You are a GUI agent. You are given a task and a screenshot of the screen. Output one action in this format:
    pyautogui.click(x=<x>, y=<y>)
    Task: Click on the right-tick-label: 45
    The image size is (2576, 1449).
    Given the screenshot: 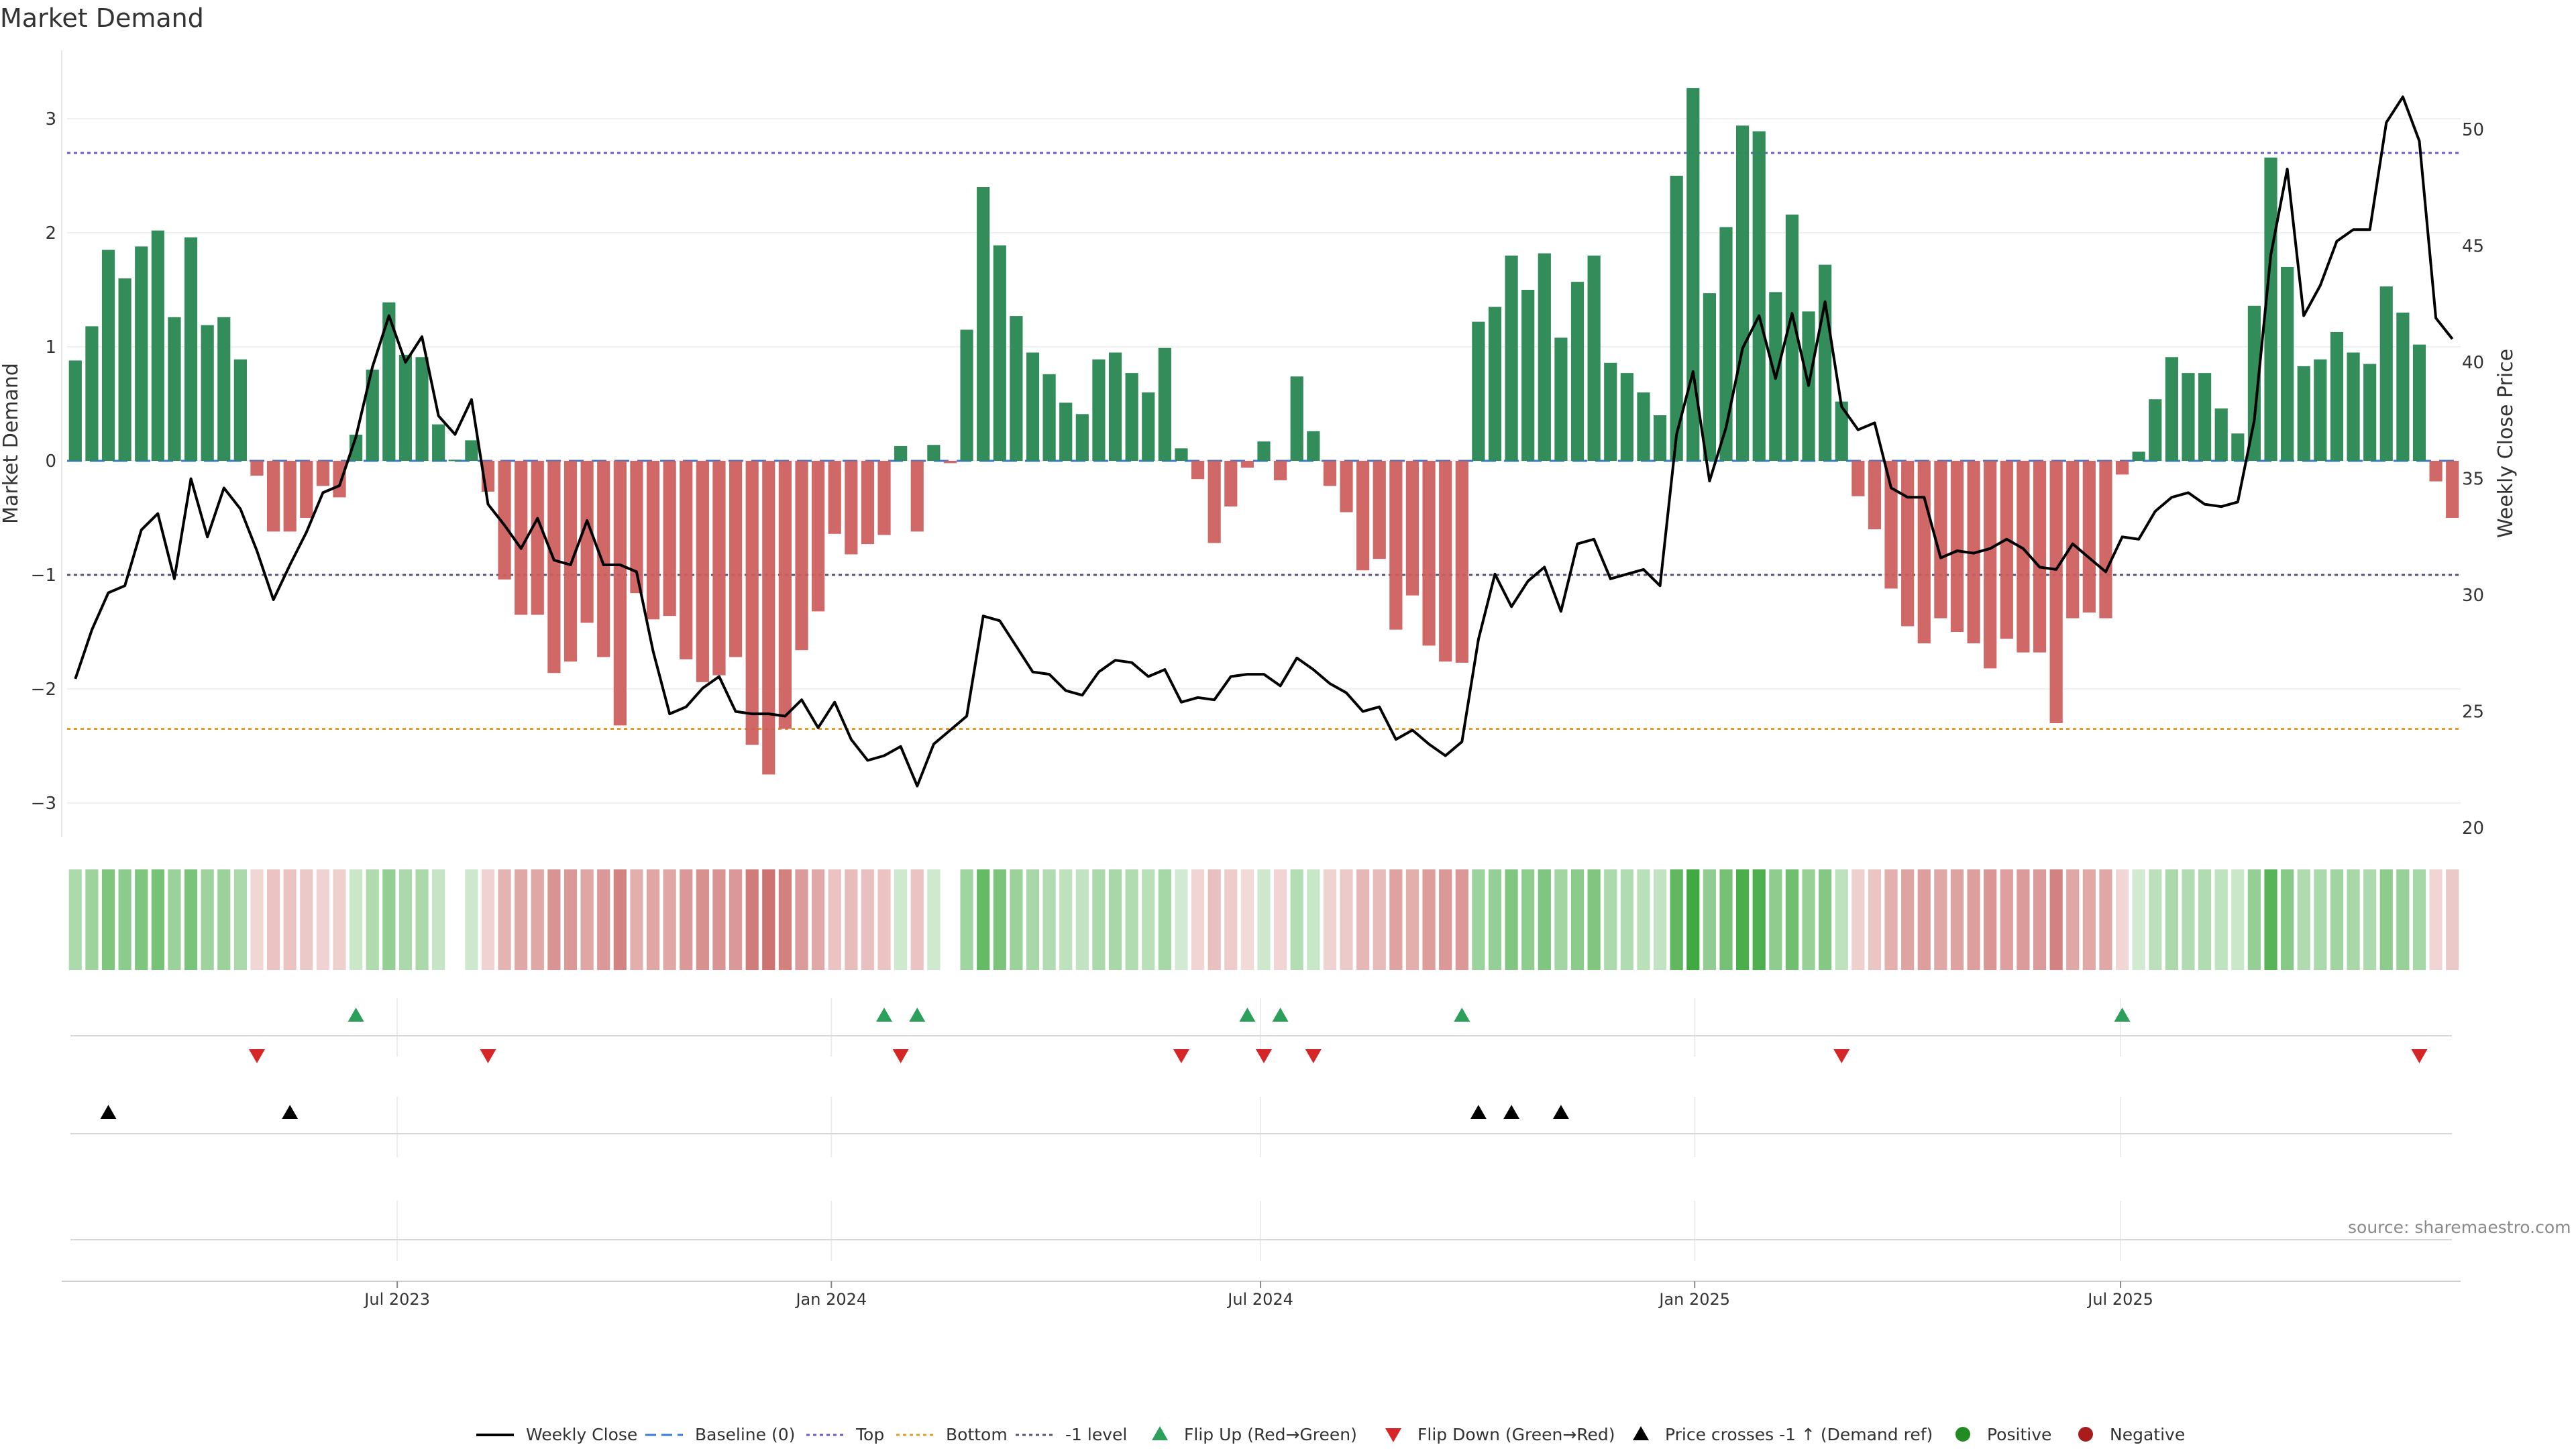 What is the action you would take?
    pyautogui.click(x=2473, y=247)
    